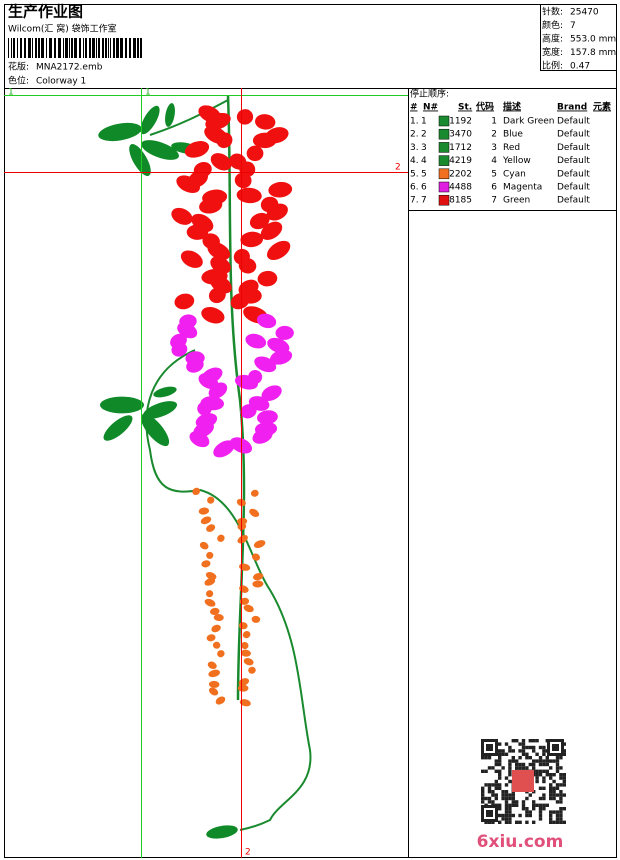  Describe the element at coordinates (18, 81) in the screenshot. I see `colorway-label: 色位:` at that location.